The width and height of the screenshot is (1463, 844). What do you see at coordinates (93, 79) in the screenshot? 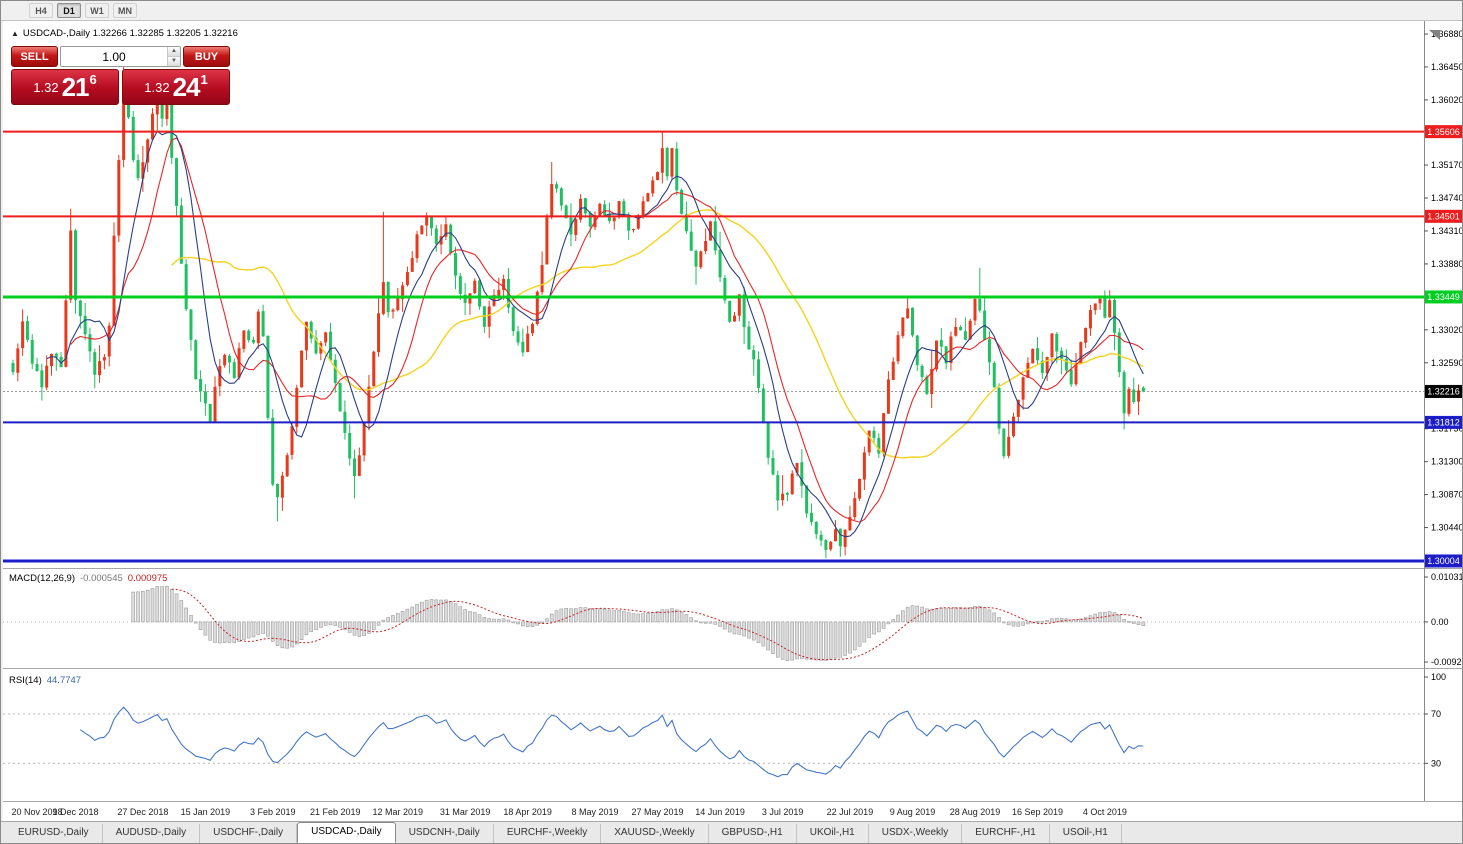
I see `sell-price-pipette: 6` at bounding box center [93, 79].